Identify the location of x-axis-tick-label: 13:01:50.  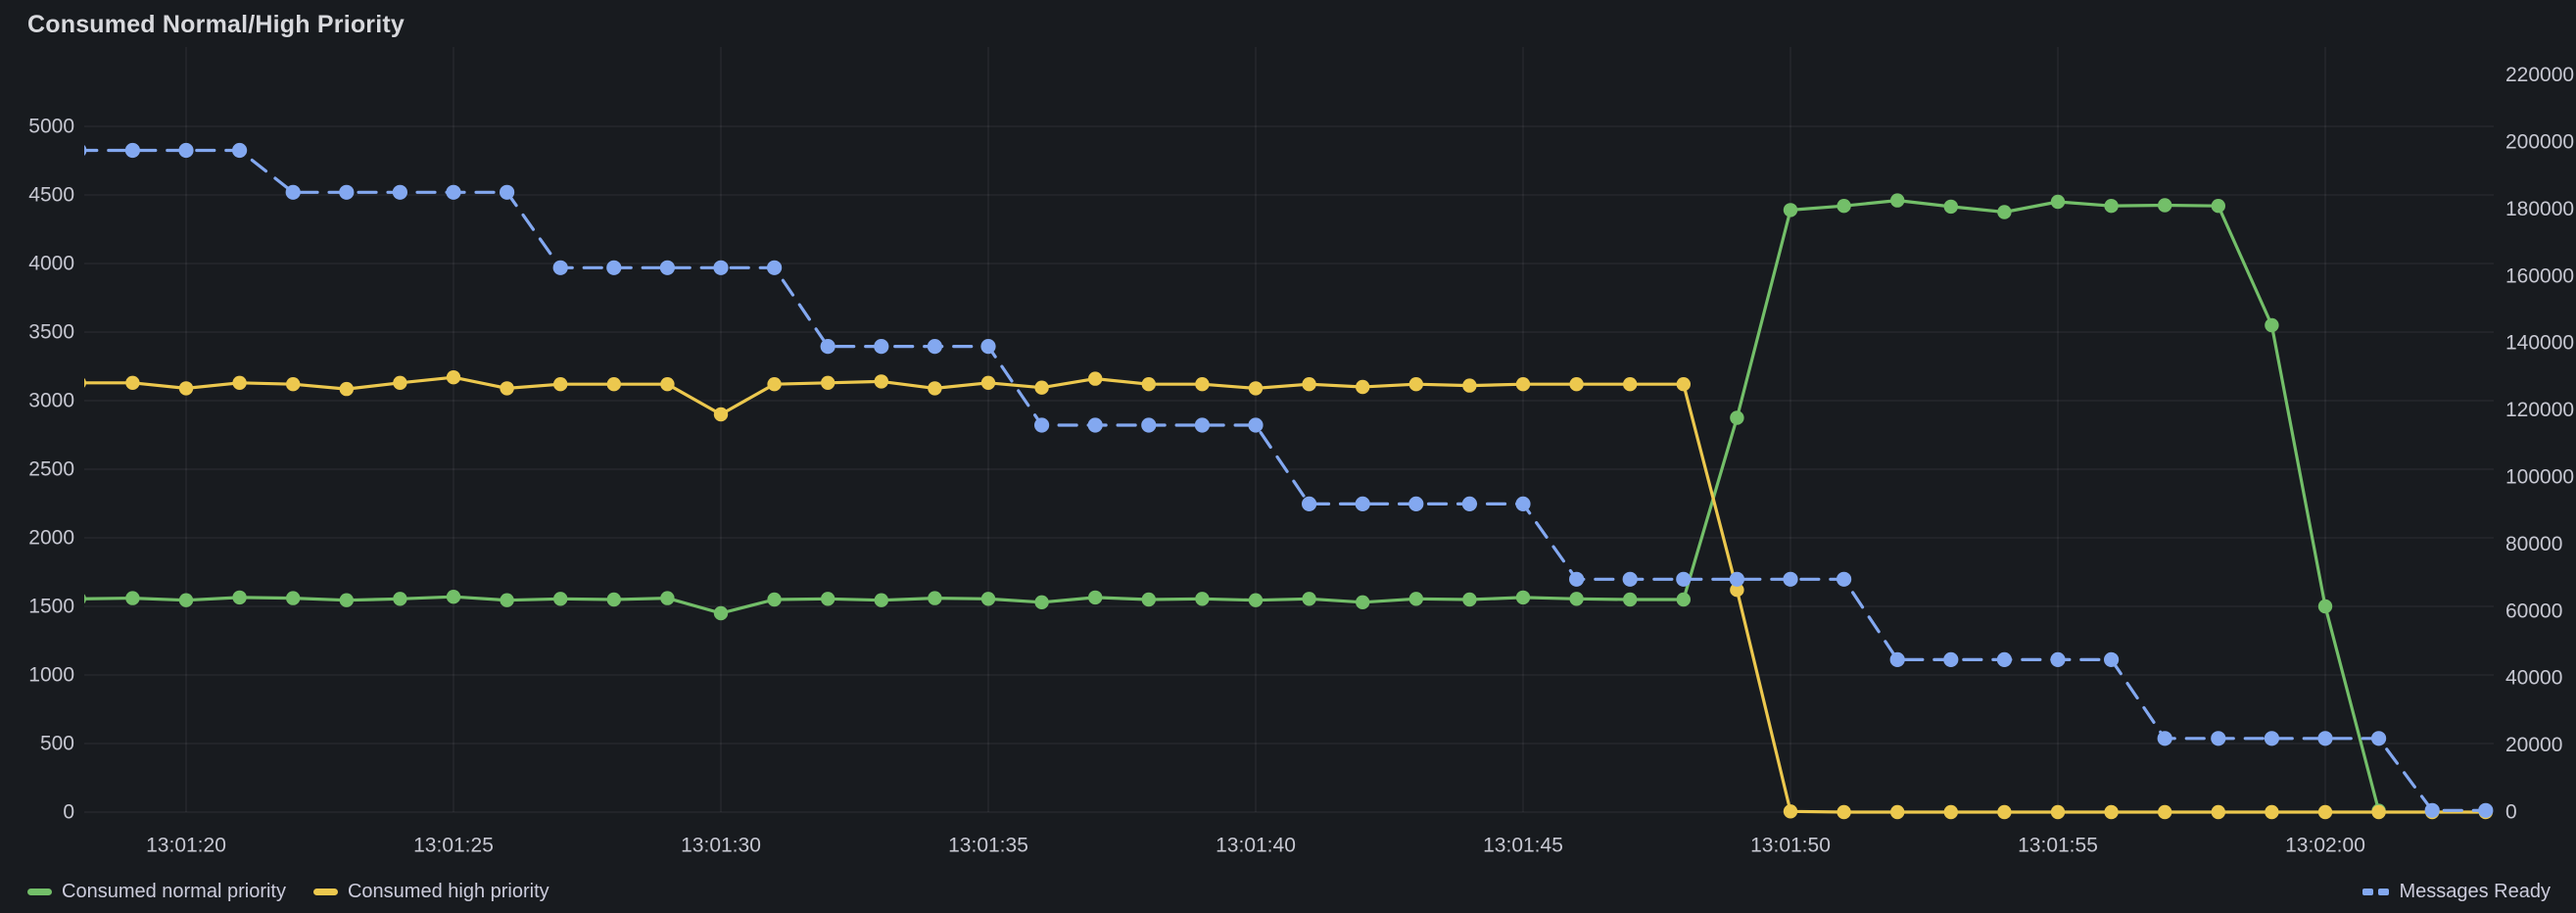
(1790, 846).